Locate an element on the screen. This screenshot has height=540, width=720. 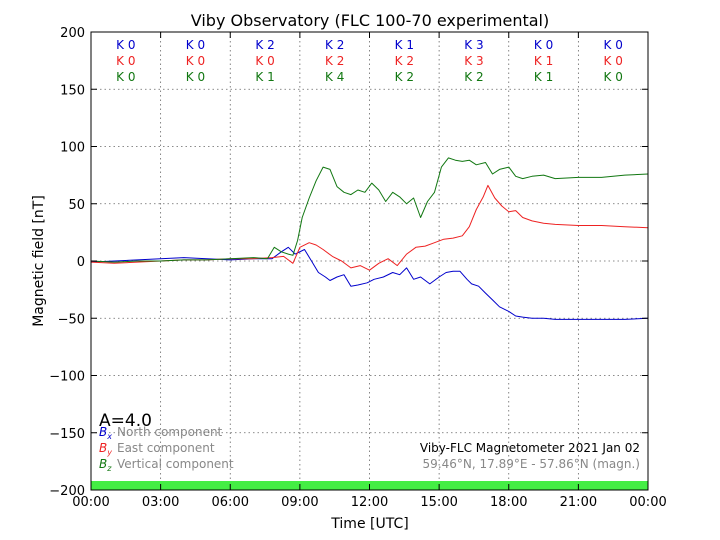
x-tick-label: 03:00 is located at coordinates (160, 502).